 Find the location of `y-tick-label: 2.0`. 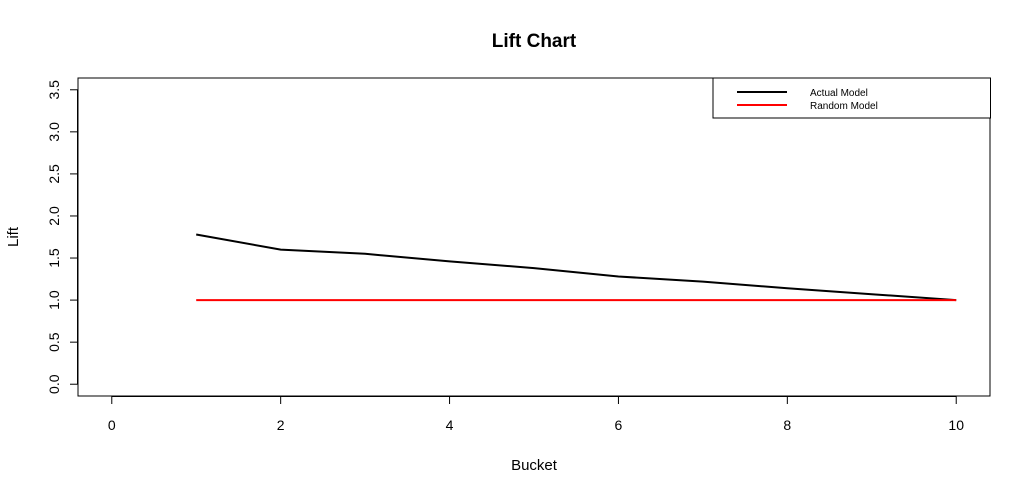

y-tick-label: 2.0 is located at coordinates (54, 216).